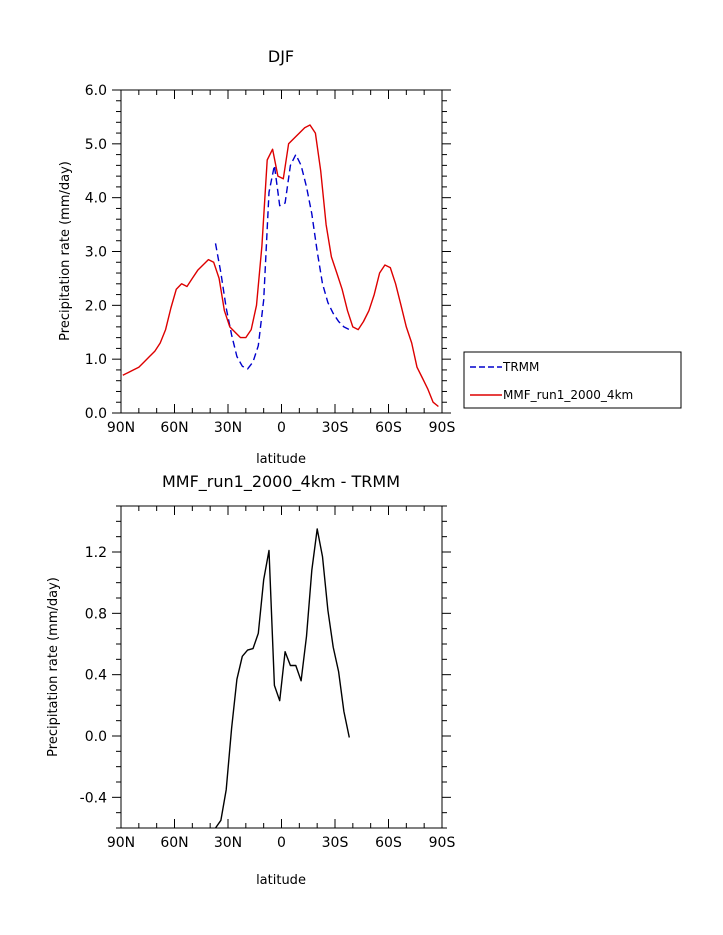  I want to click on bottom-x-tick-labels: 90N 60N 30N 0 30S 60S 90S, so click(281, 843).